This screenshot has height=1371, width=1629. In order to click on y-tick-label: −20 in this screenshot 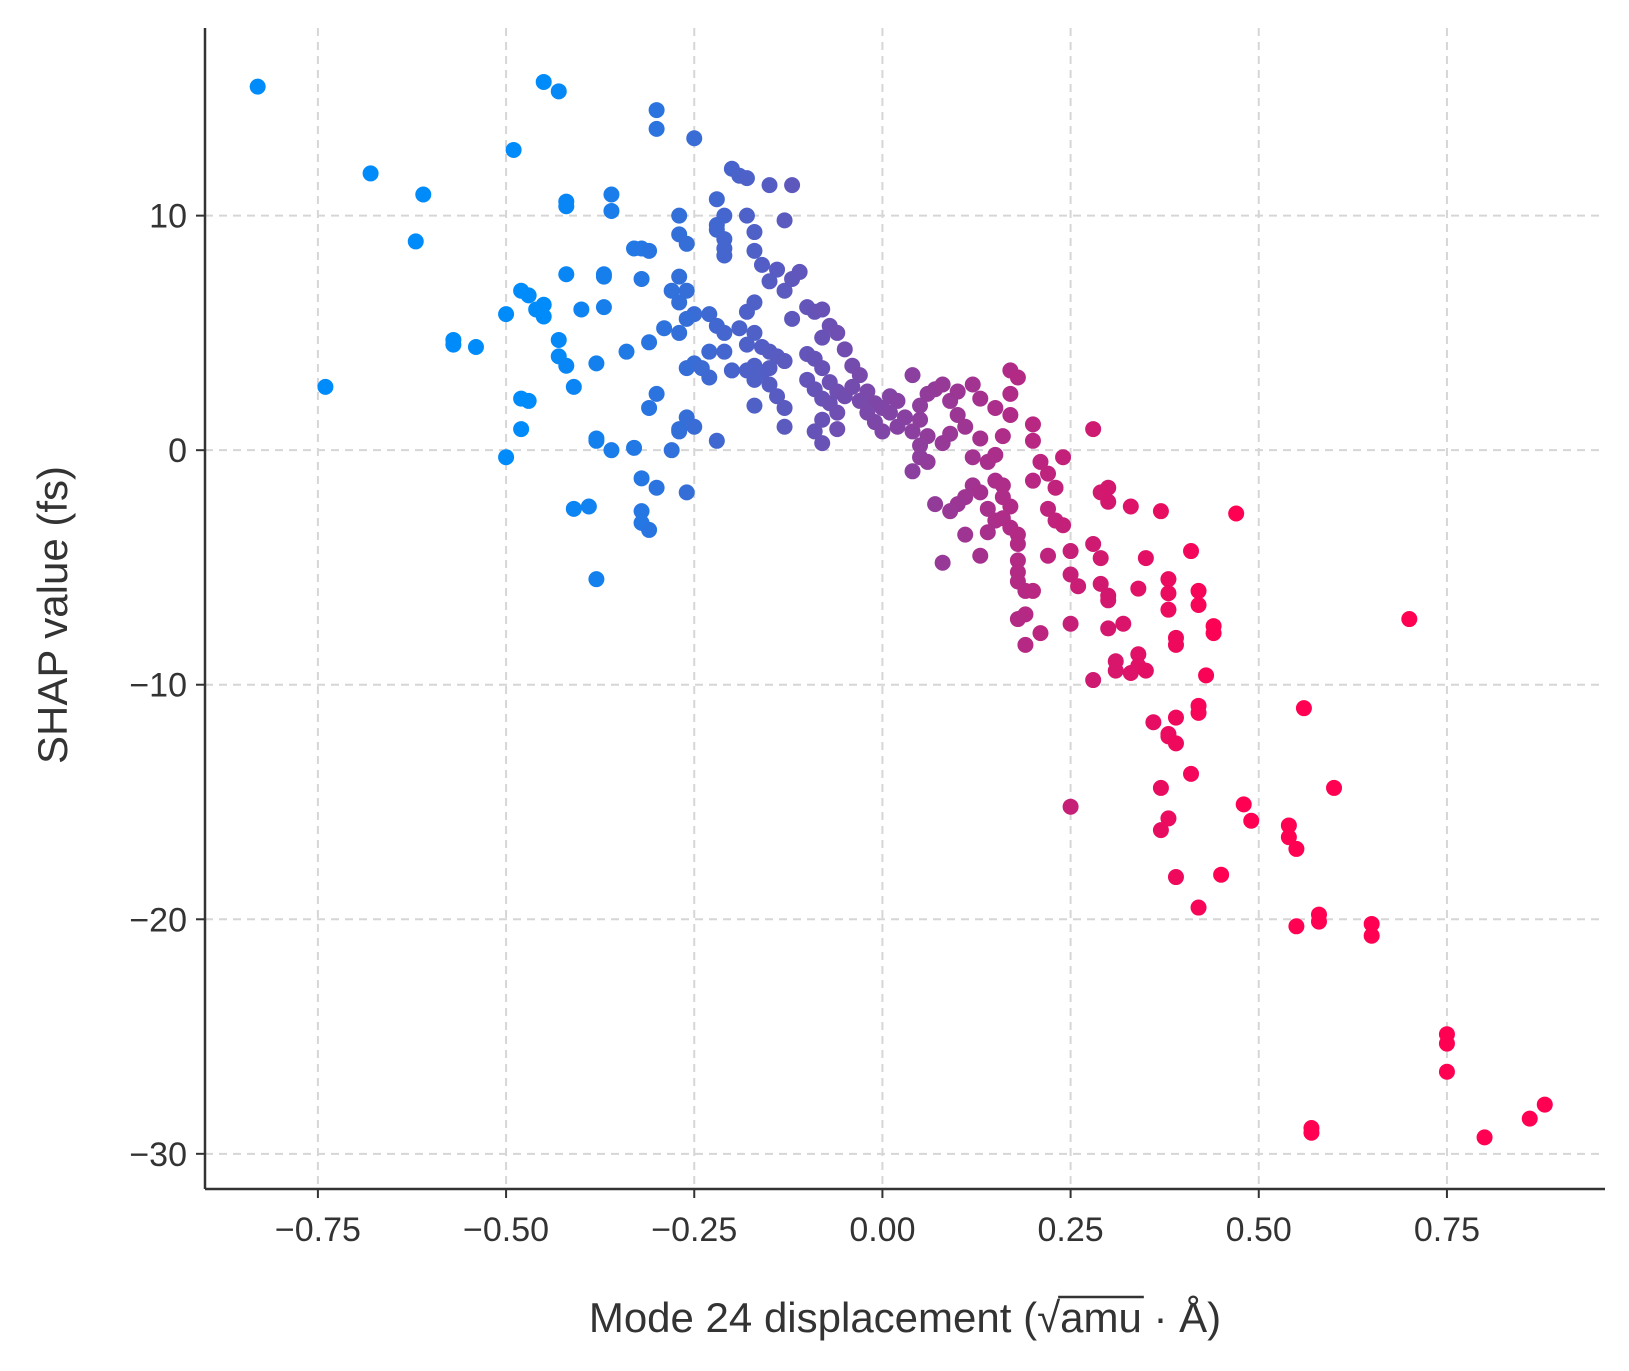, I will do `click(158, 920)`.